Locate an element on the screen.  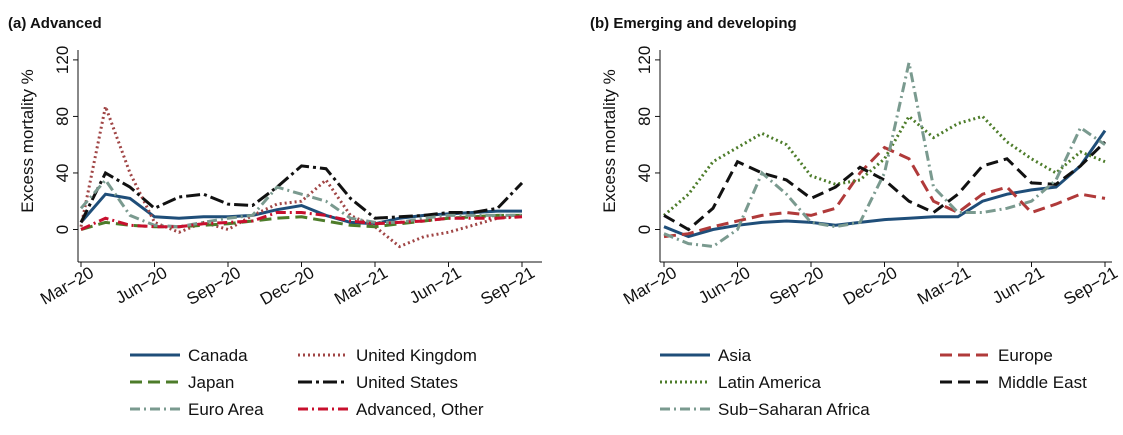
legend-label: Latin America is located at coordinates (770, 382).